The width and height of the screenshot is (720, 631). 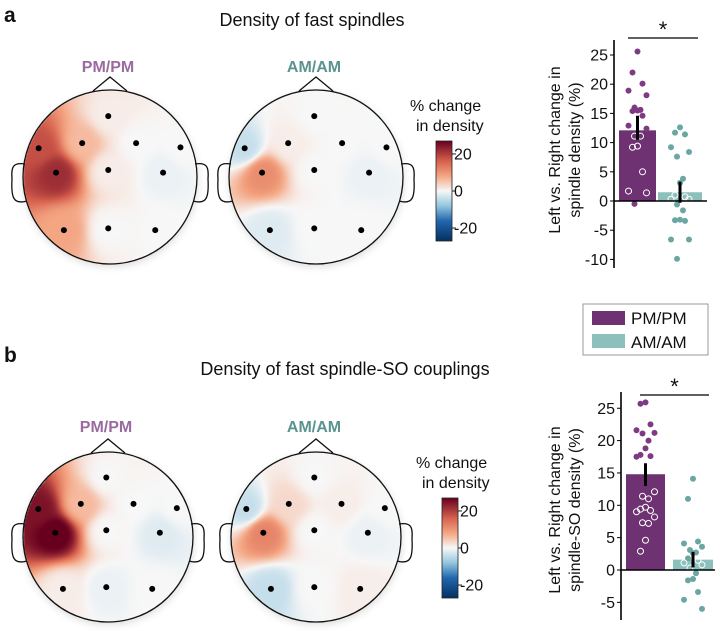 I want to click on topomap-a-pm, so click(x=110, y=177).